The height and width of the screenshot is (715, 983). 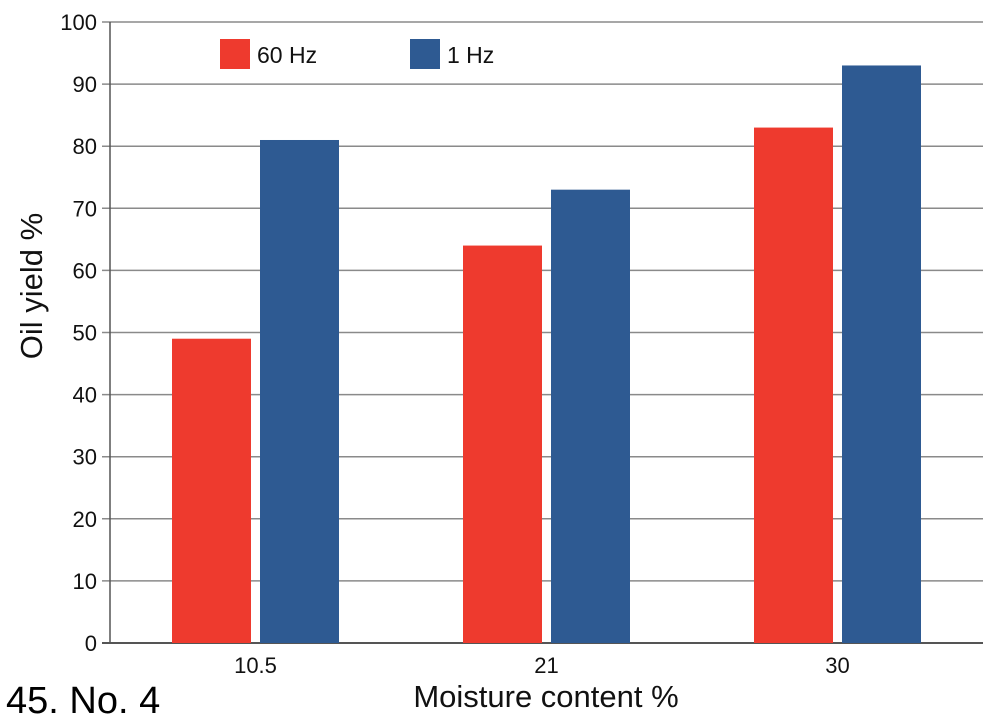 What do you see at coordinates (85, 457) in the screenshot?
I see `y-tick-label: 30` at bounding box center [85, 457].